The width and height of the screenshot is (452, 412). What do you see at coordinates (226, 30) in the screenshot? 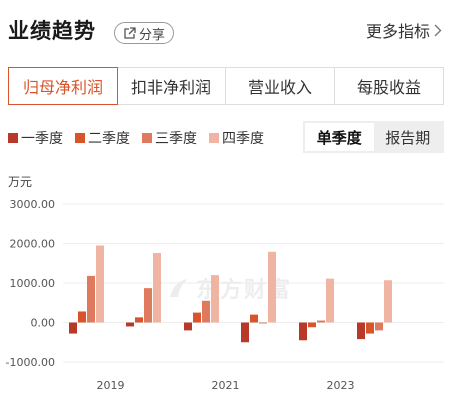
I see `header: 业绩趋势 分享 更多指标` at bounding box center [226, 30].